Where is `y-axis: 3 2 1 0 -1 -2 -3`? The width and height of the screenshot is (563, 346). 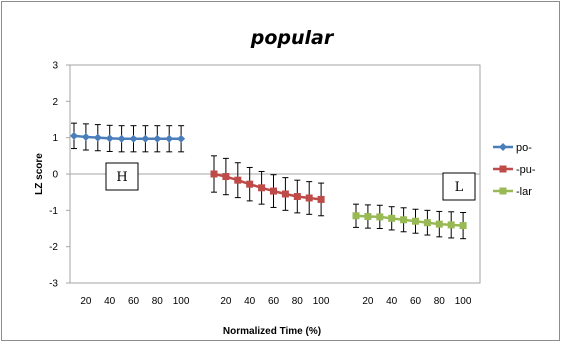 y-axis: 3 2 1 0 -1 -2 -3 is located at coordinates (59, 175).